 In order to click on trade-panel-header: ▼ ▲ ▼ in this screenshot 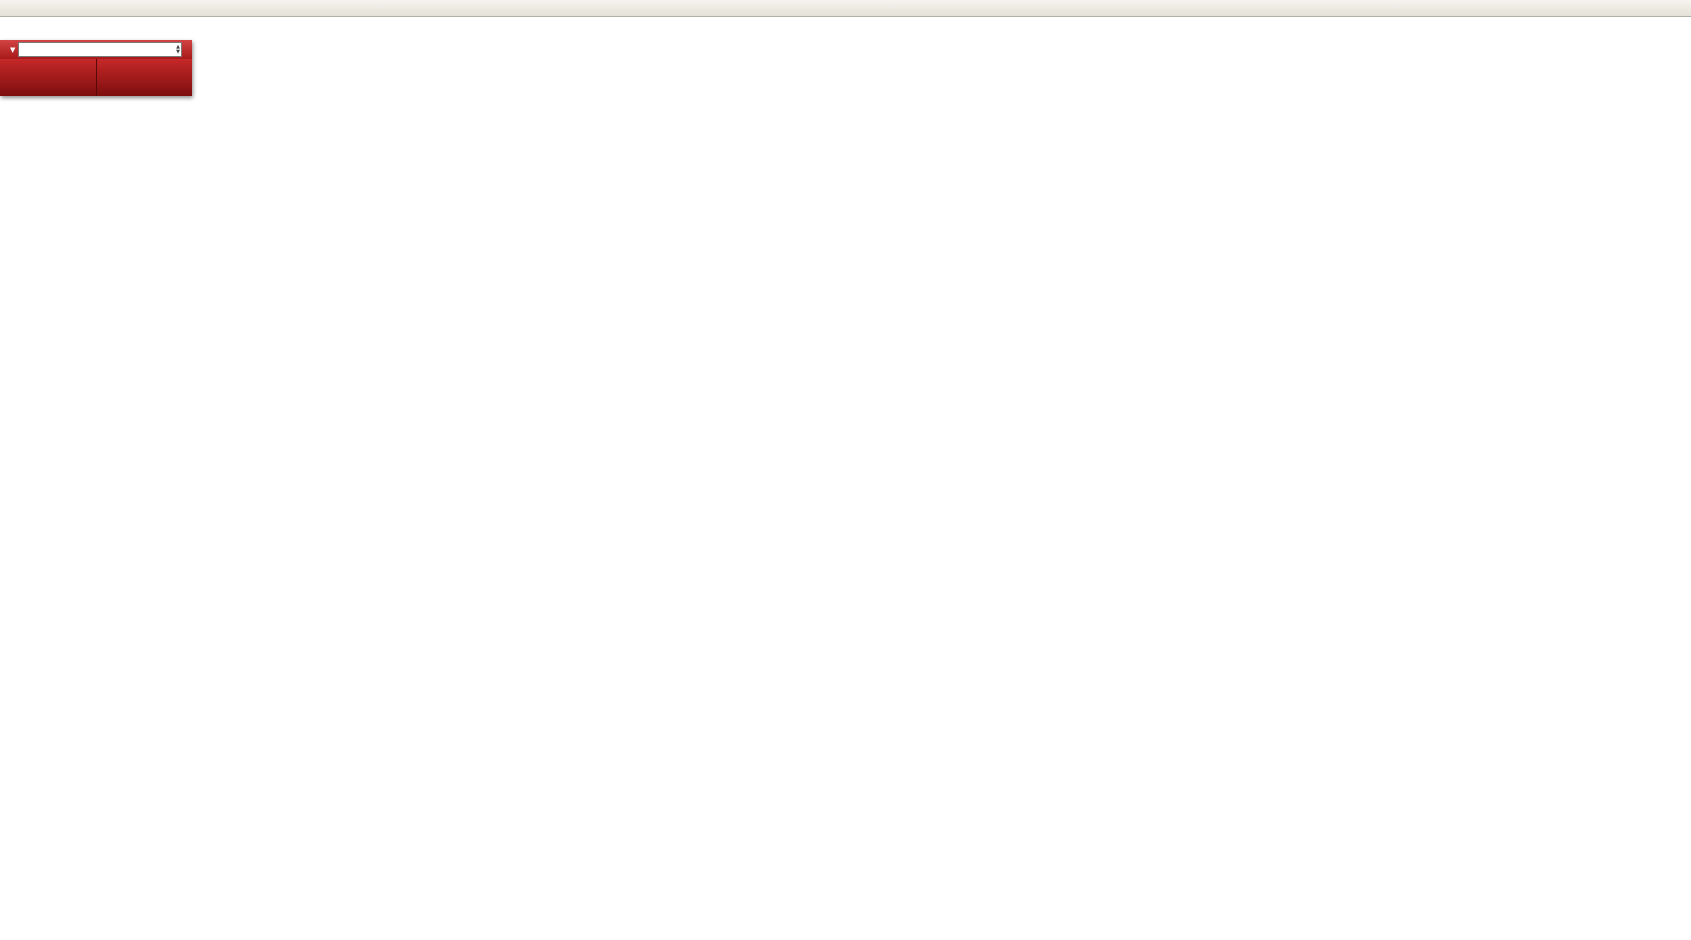, I will do `click(96, 49)`.